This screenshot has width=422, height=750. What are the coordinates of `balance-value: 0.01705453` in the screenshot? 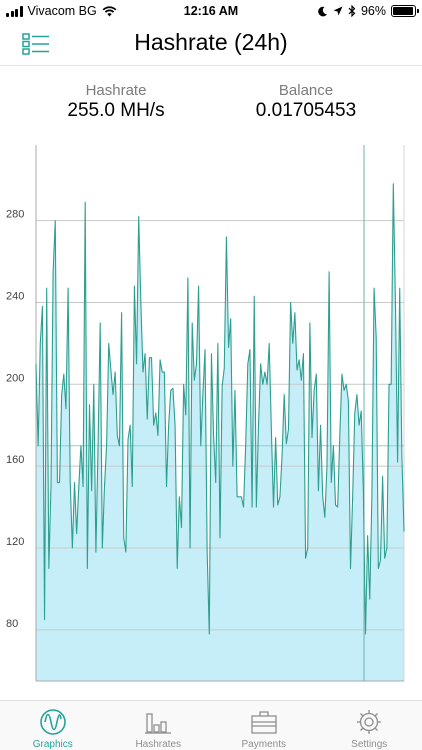 It's located at (306, 110).